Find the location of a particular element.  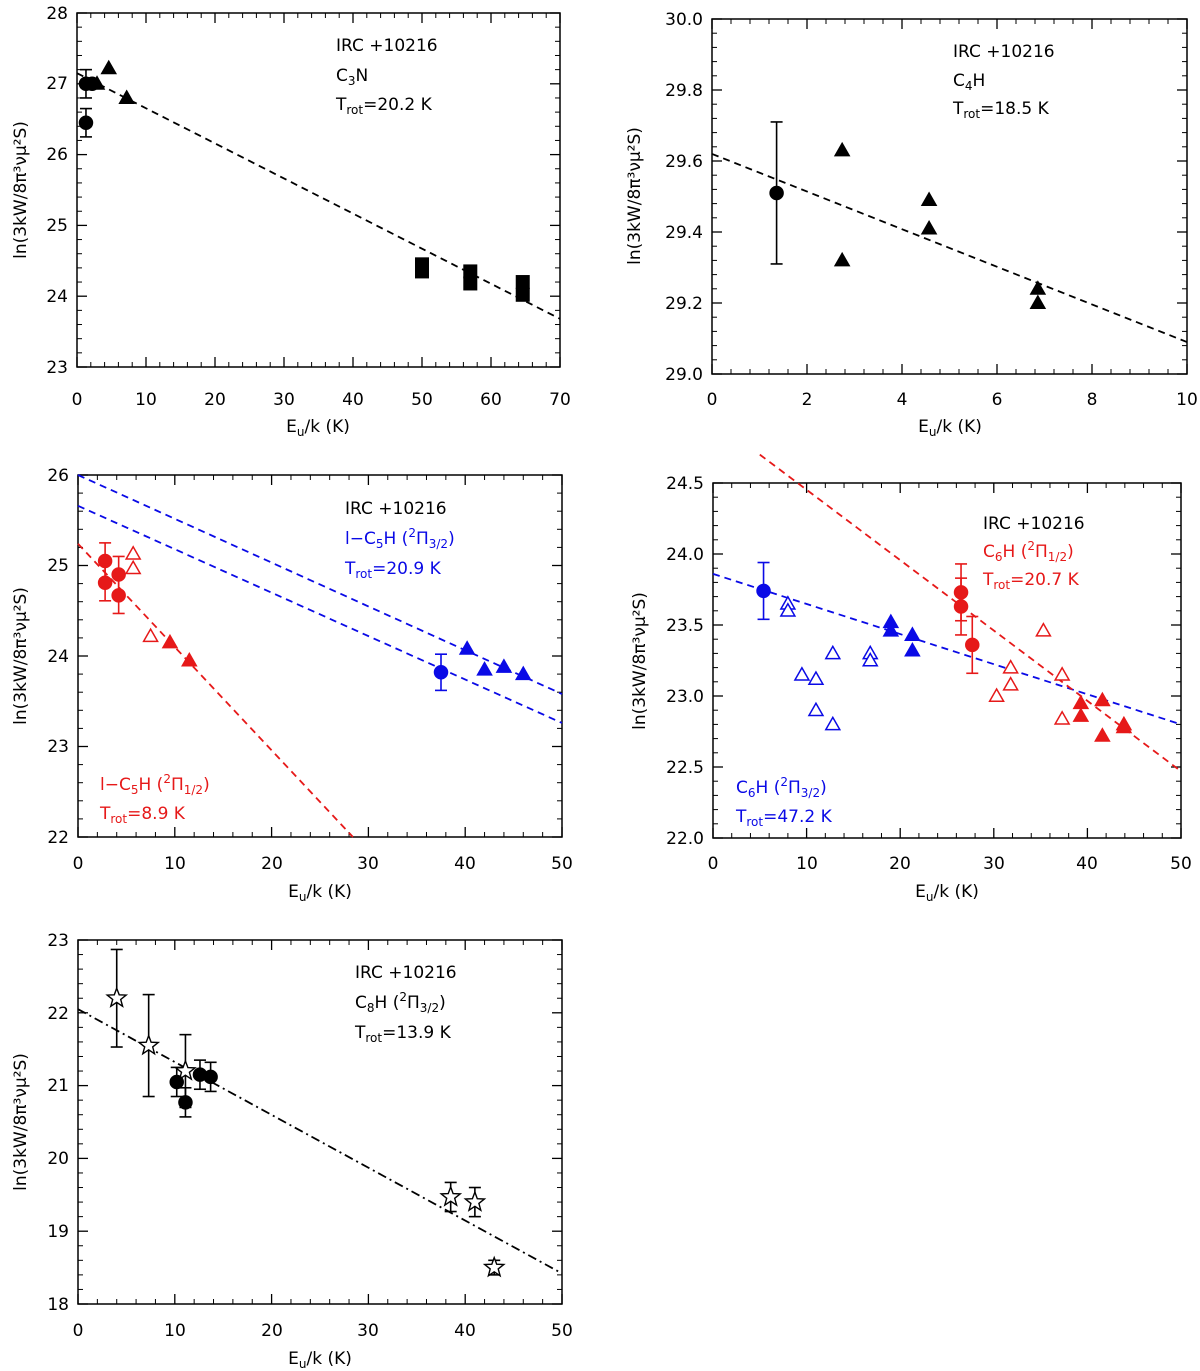

c4h-ytick-29.0: 29.0 is located at coordinates (684, 375).